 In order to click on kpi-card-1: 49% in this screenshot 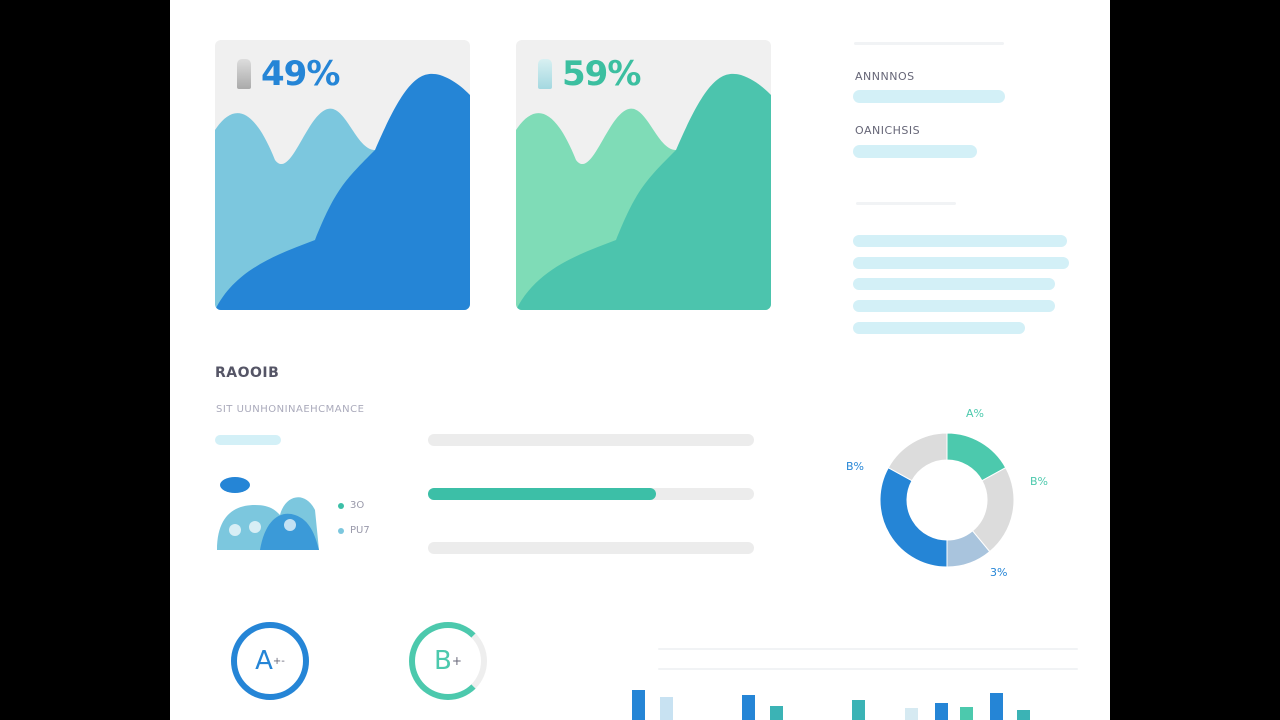, I will do `click(342, 175)`.